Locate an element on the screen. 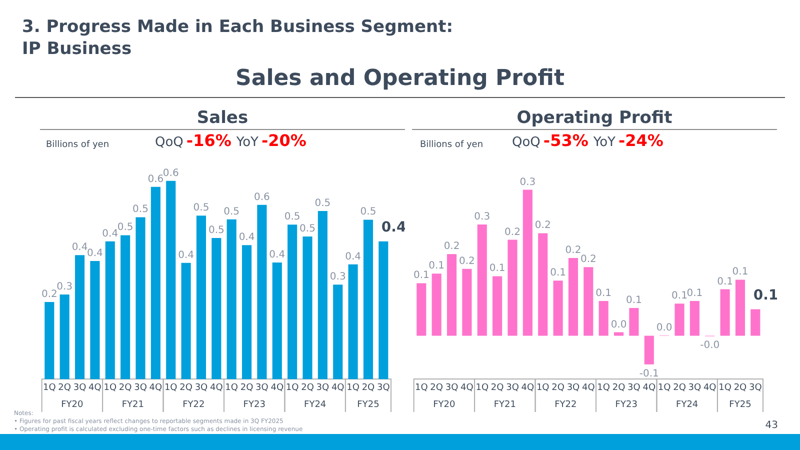 The height and width of the screenshot is (450, 800). chart-title: Operating Profit is located at coordinates (594, 119).